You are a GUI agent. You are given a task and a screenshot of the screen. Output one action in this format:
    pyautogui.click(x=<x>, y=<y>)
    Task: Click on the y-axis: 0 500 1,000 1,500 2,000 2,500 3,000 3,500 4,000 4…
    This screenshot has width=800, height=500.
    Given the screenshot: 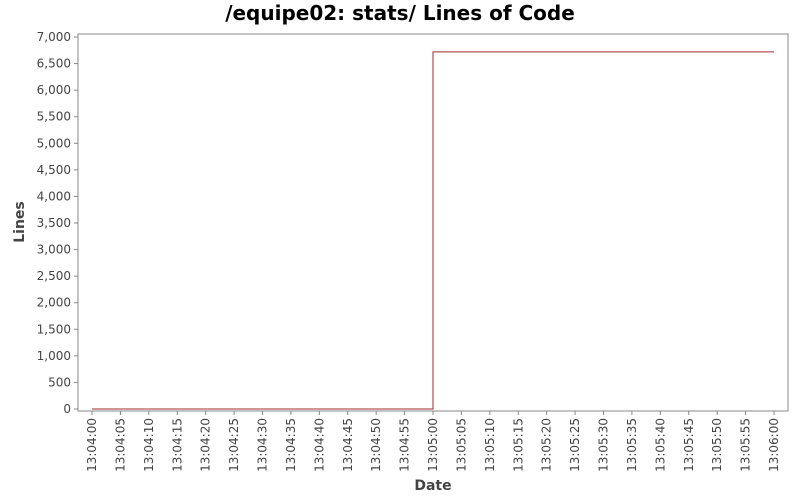 What is the action you would take?
    pyautogui.click(x=57, y=223)
    